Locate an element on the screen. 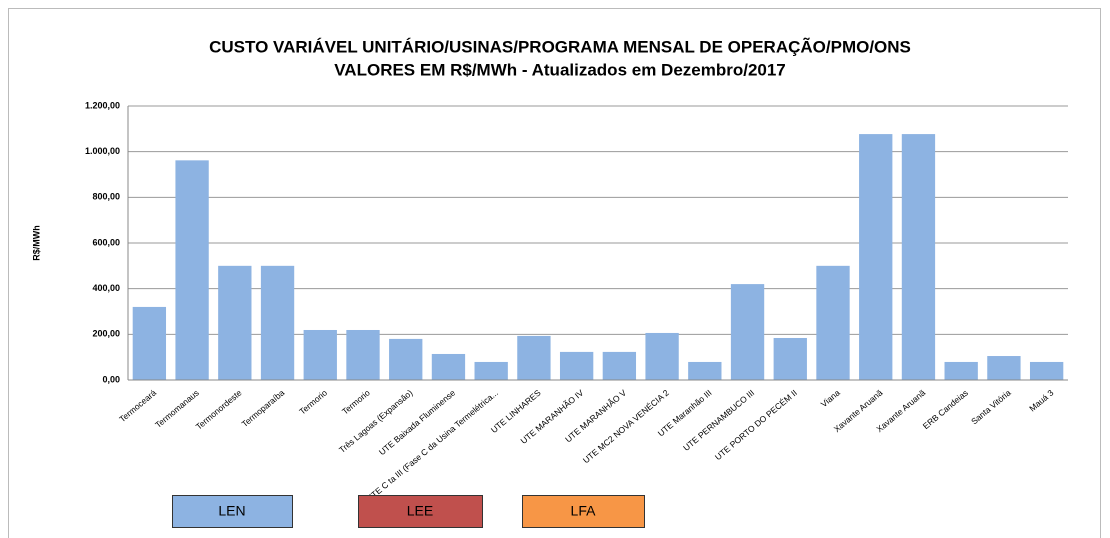  y-tick-label: 1.200,00 is located at coordinates (102, 105).